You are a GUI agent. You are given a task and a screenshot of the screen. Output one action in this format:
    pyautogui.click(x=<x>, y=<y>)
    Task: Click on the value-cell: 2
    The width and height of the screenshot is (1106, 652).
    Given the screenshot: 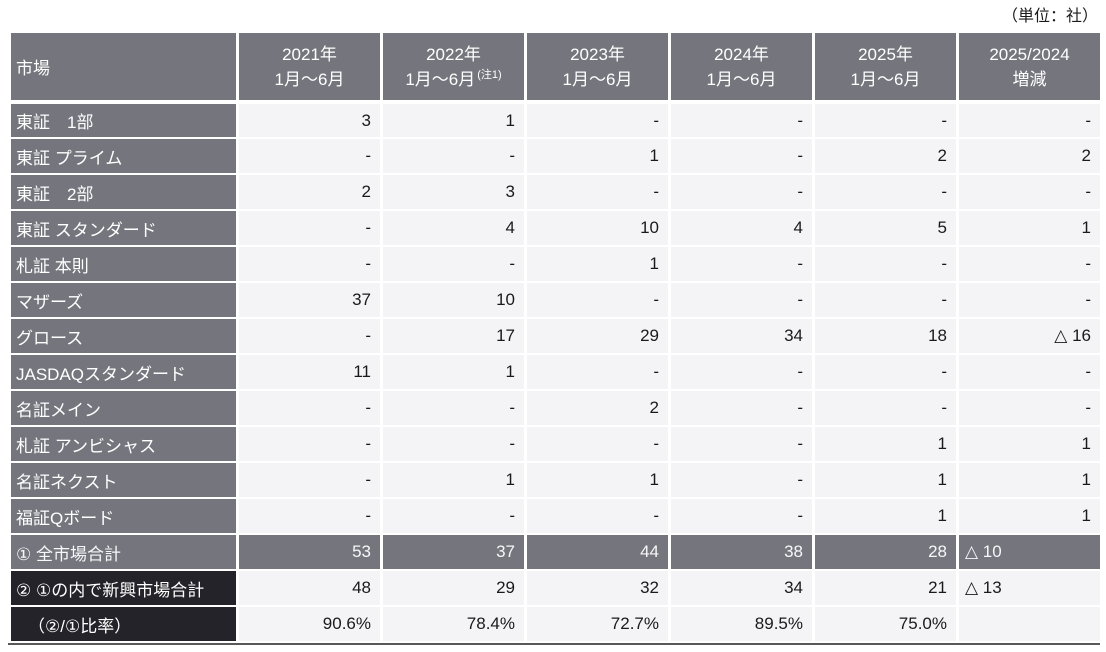 What is the action you would take?
    pyautogui.click(x=309, y=192)
    